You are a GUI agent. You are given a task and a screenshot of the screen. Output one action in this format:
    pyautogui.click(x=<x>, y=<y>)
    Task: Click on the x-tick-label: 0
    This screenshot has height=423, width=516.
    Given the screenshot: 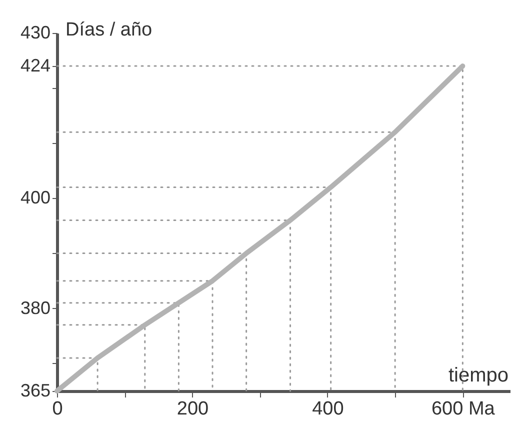 What is the action you would take?
    pyautogui.click(x=57, y=409)
    